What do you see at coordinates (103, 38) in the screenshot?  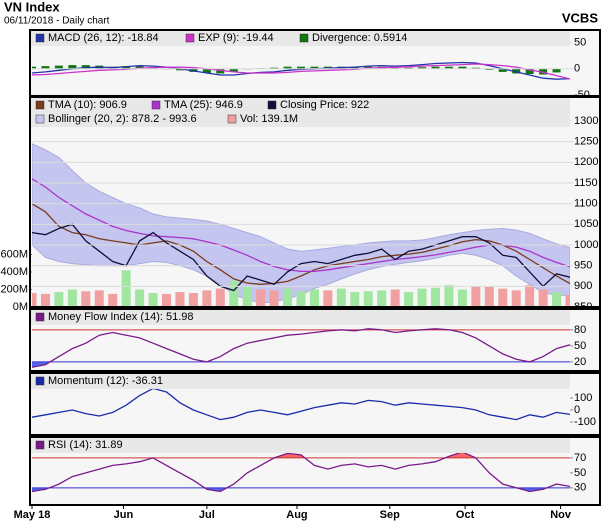 I see `legend-label: MACD (26, 12): -18.84` at bounding box center [103, 38].